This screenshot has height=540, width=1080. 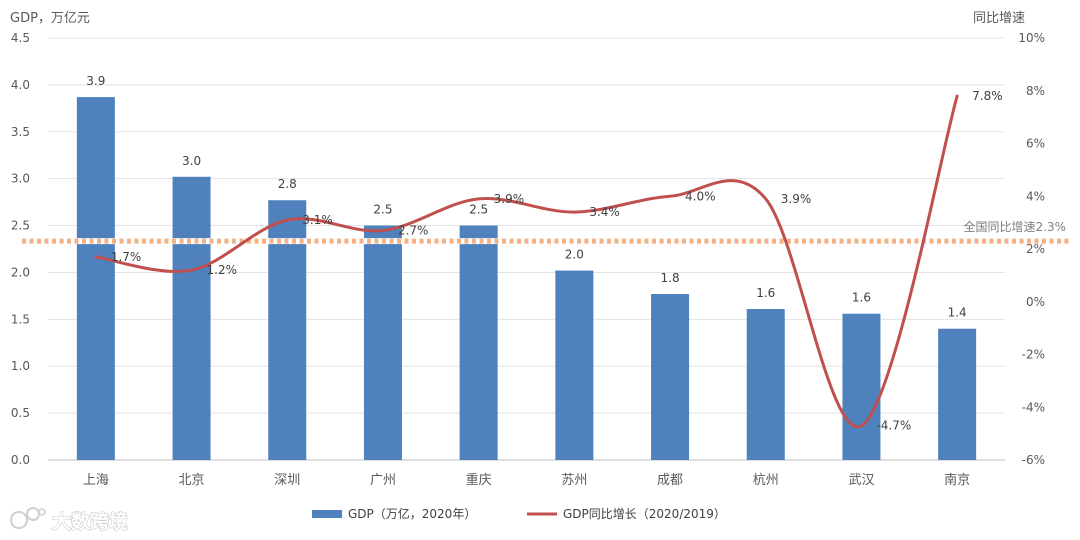 I want to click on right-tick-label: 10%, so click(x=1031, y=38).